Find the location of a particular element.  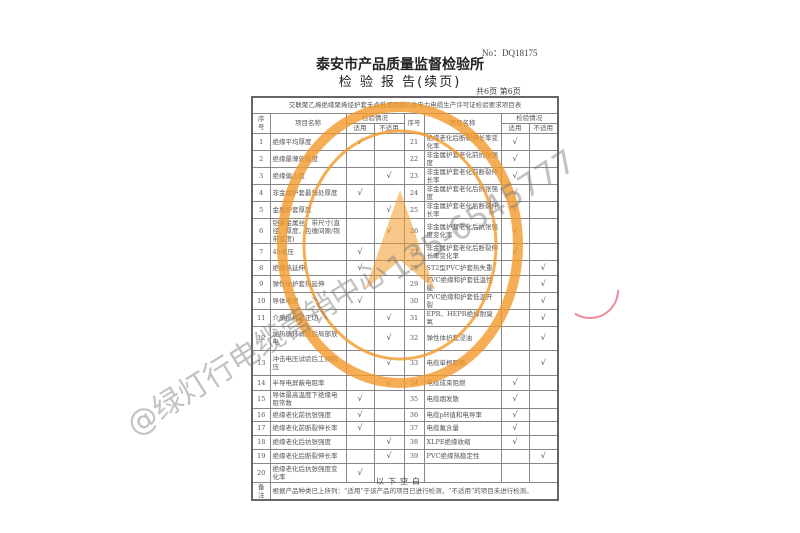

item-name: 非金属护套老化前抗张强度 is located at coordinates (462, 158).